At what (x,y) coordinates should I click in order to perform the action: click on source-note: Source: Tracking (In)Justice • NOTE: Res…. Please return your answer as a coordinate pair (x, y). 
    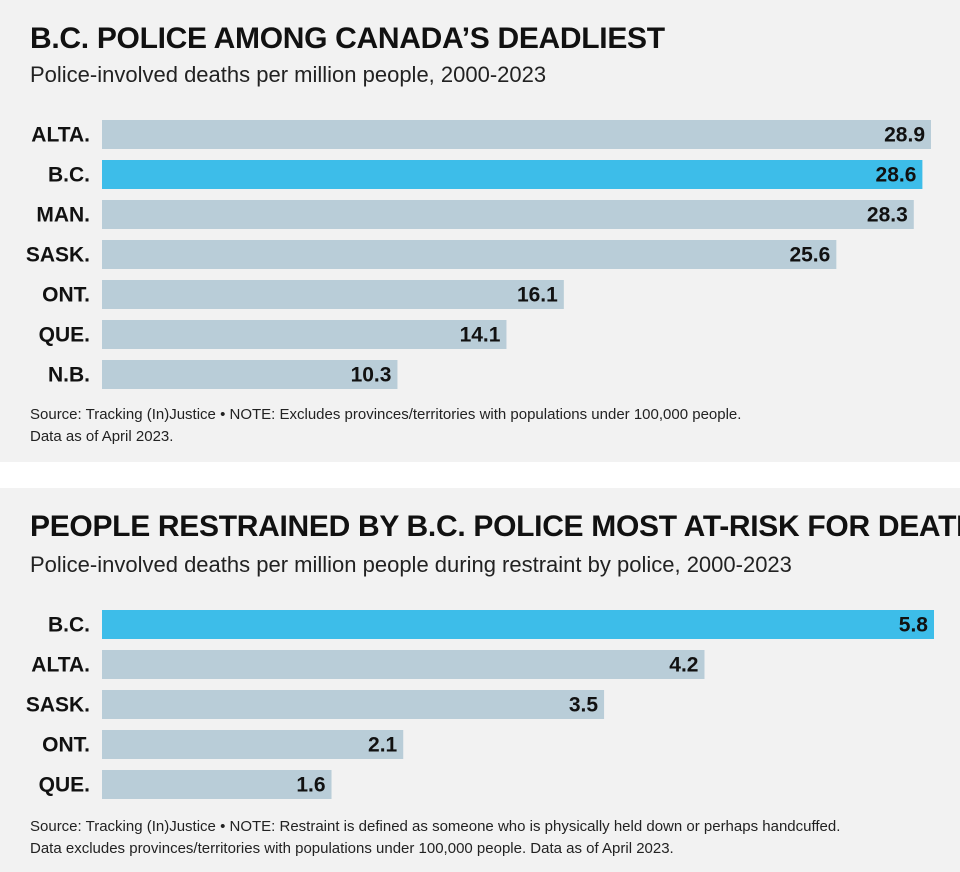
    Looking at the image, I should click on (435, 838).